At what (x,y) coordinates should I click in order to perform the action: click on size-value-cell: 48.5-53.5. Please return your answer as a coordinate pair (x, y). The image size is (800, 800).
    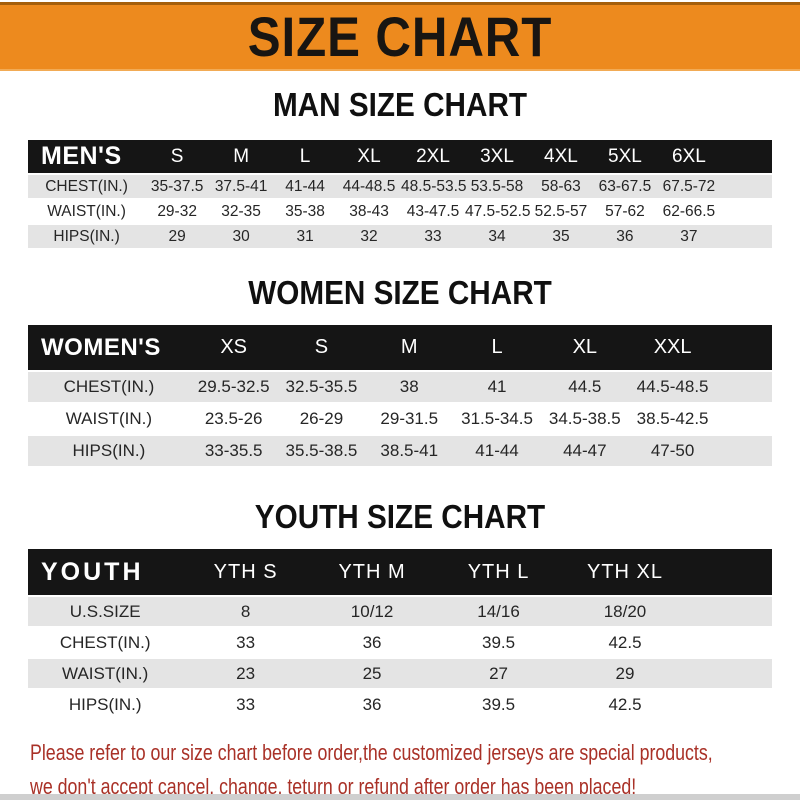
    Looking at the image, I should click on (434, 185).